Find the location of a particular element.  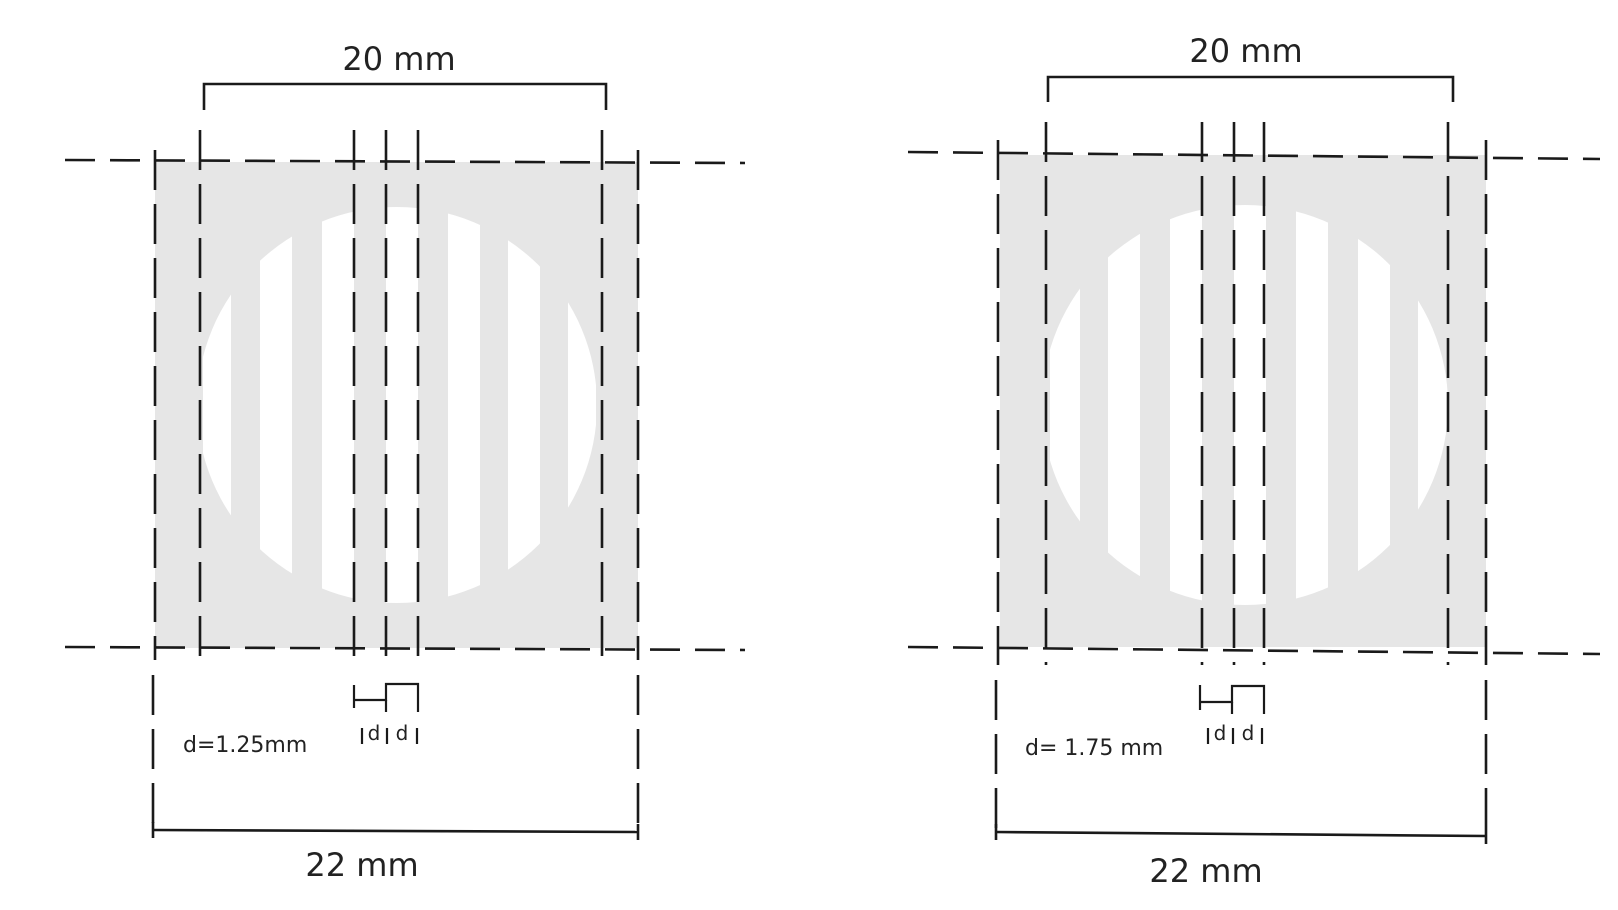

d-value-label: d= 1.75 mm is located at coordinates (1094, 748).